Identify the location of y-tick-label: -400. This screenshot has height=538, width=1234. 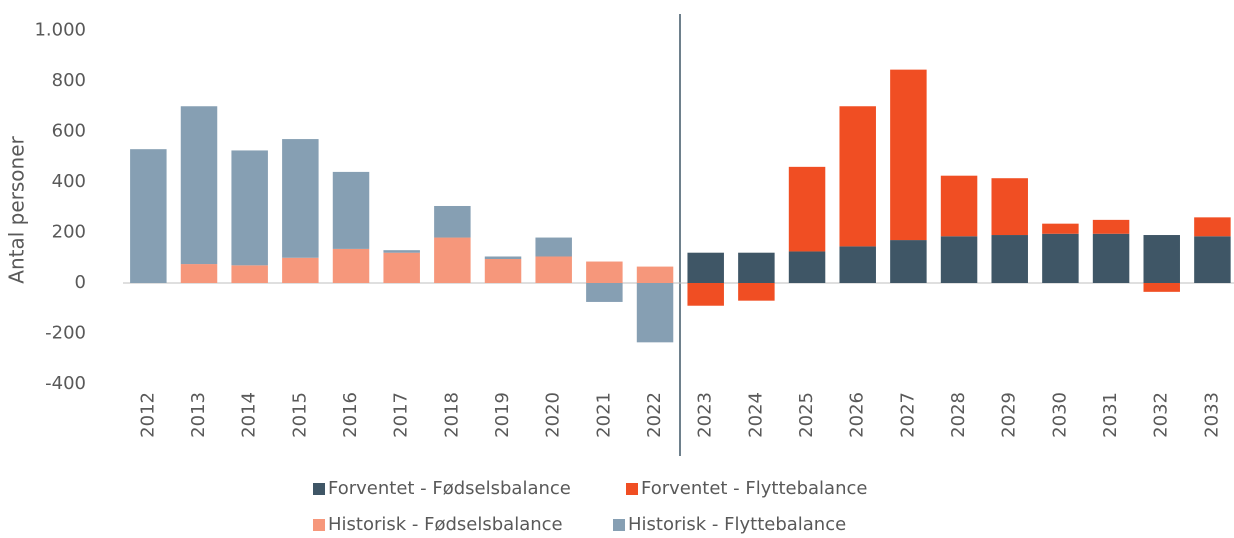
(65, 383).